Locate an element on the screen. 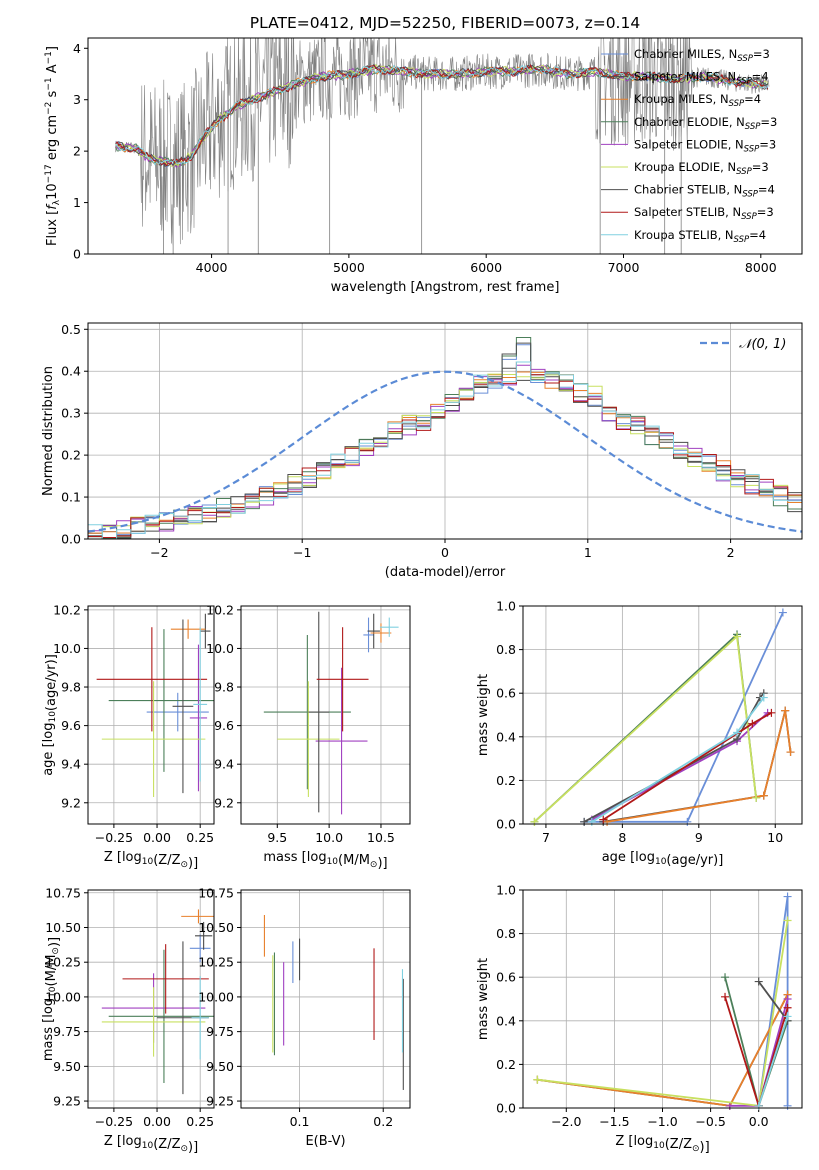 Image resolution: width=819 pixels, height=1170 pixels. model-line-kroupa-elodie is located at coordinates (442, 115).